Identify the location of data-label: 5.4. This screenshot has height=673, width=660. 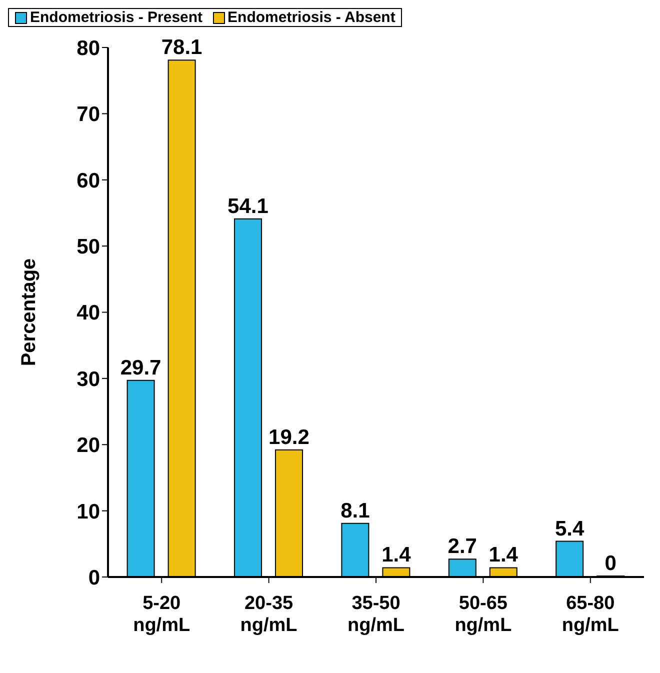
(569, 528).